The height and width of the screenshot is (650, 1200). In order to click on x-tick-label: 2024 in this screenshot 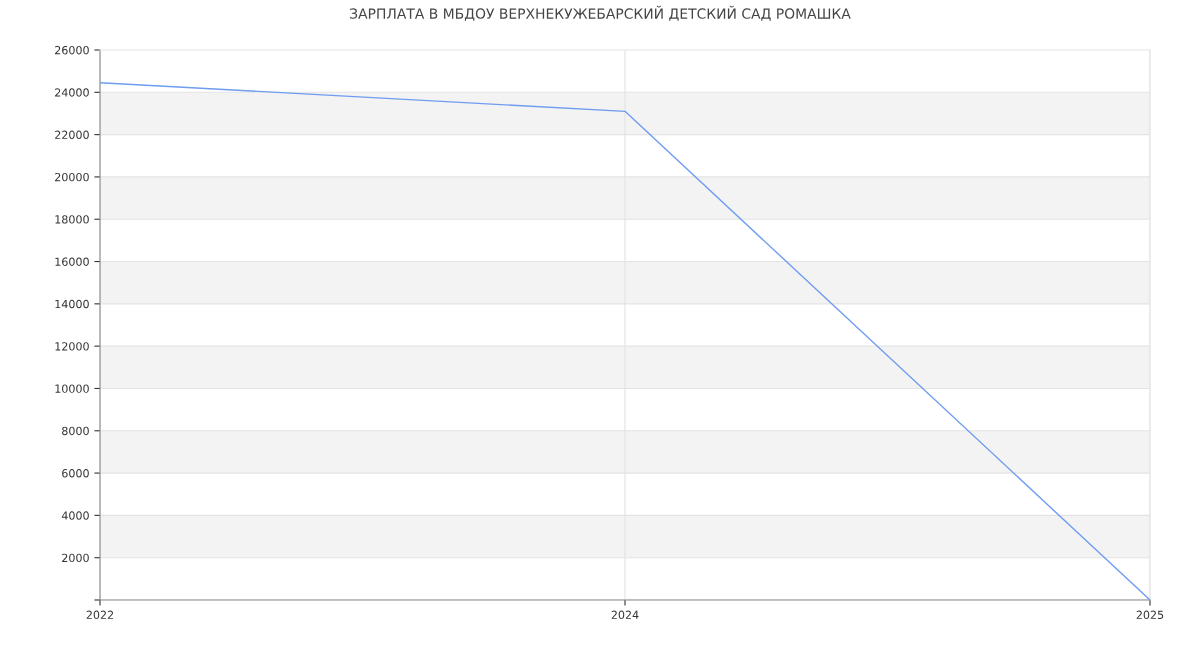, I will do `click(625, 615)`.